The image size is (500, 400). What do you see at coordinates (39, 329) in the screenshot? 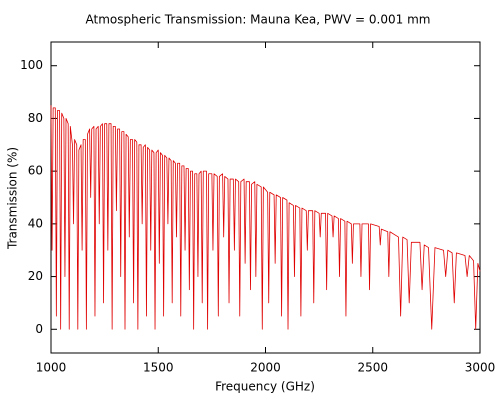
I see `y-tick-label: 0` at bounding box center [39, 329].